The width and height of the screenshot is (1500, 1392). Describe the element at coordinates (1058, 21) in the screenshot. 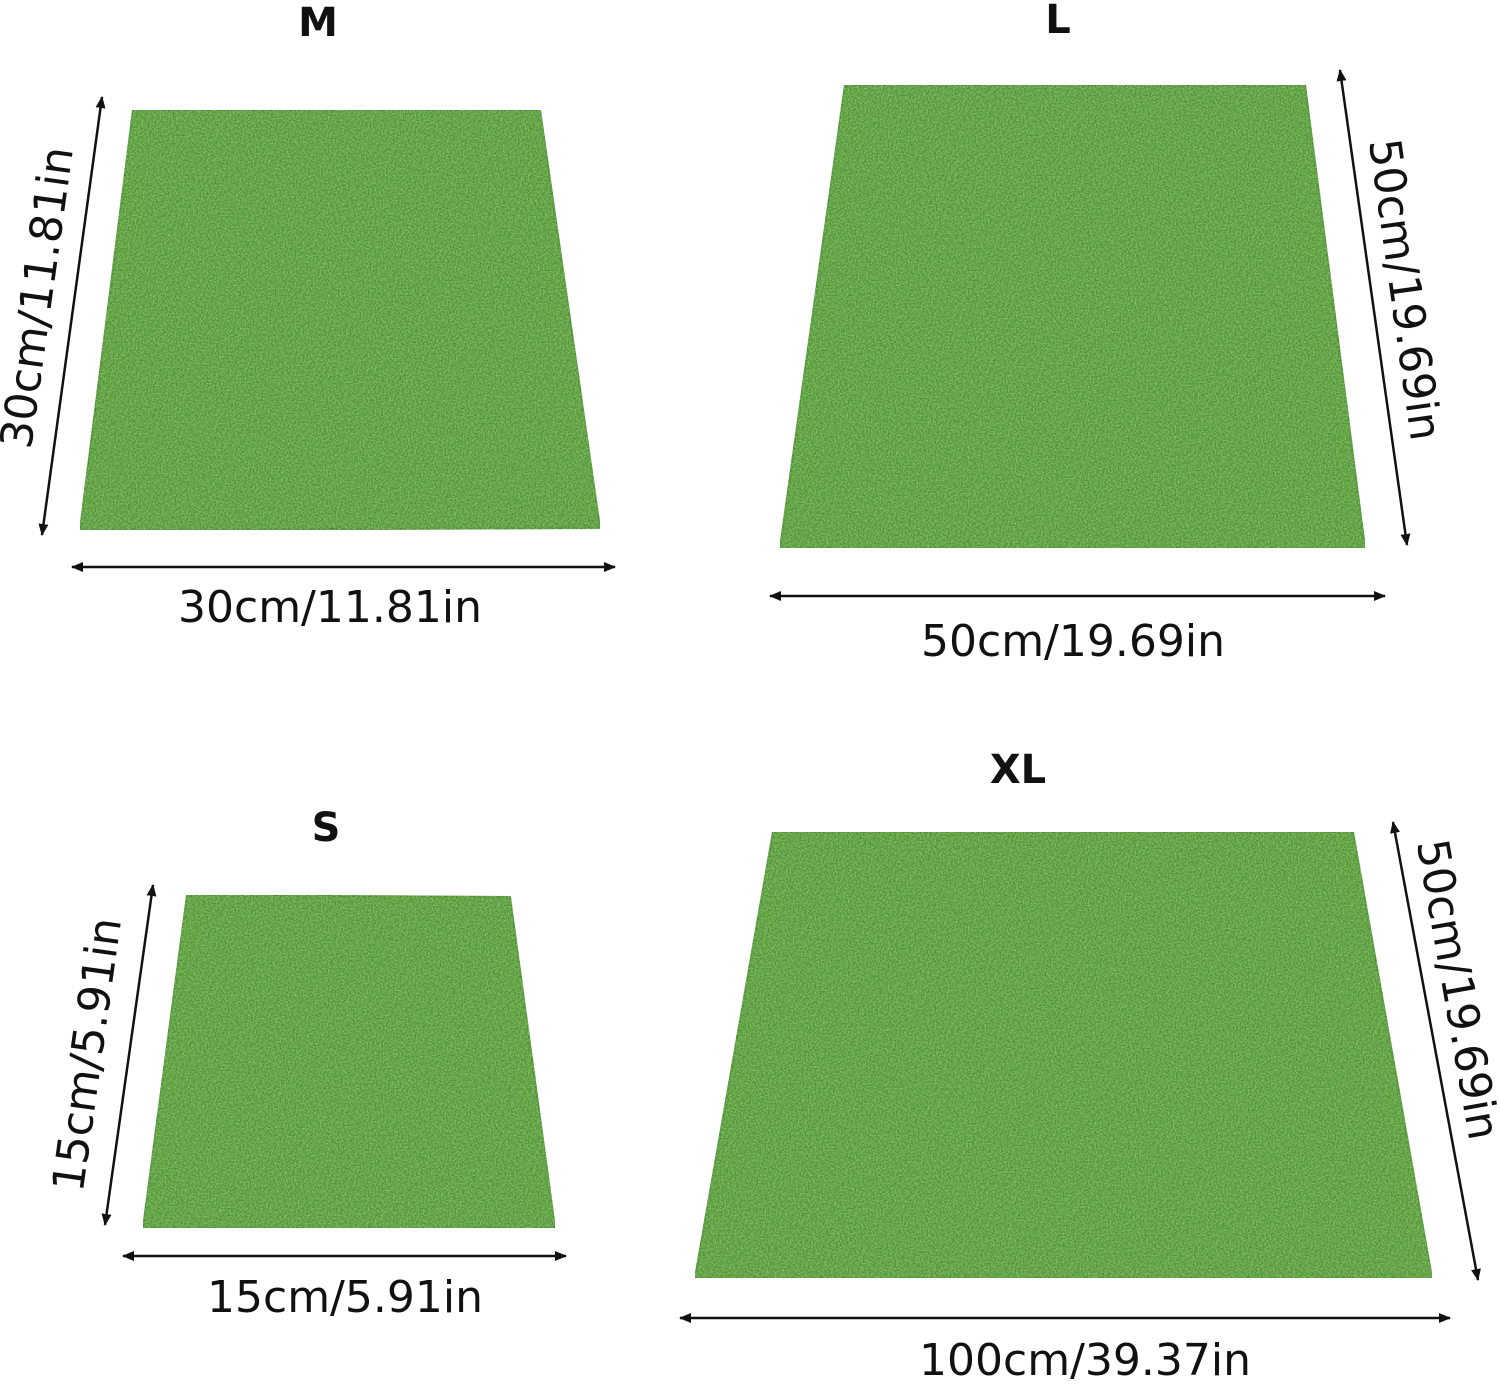

I see `size-label: L` at that location.